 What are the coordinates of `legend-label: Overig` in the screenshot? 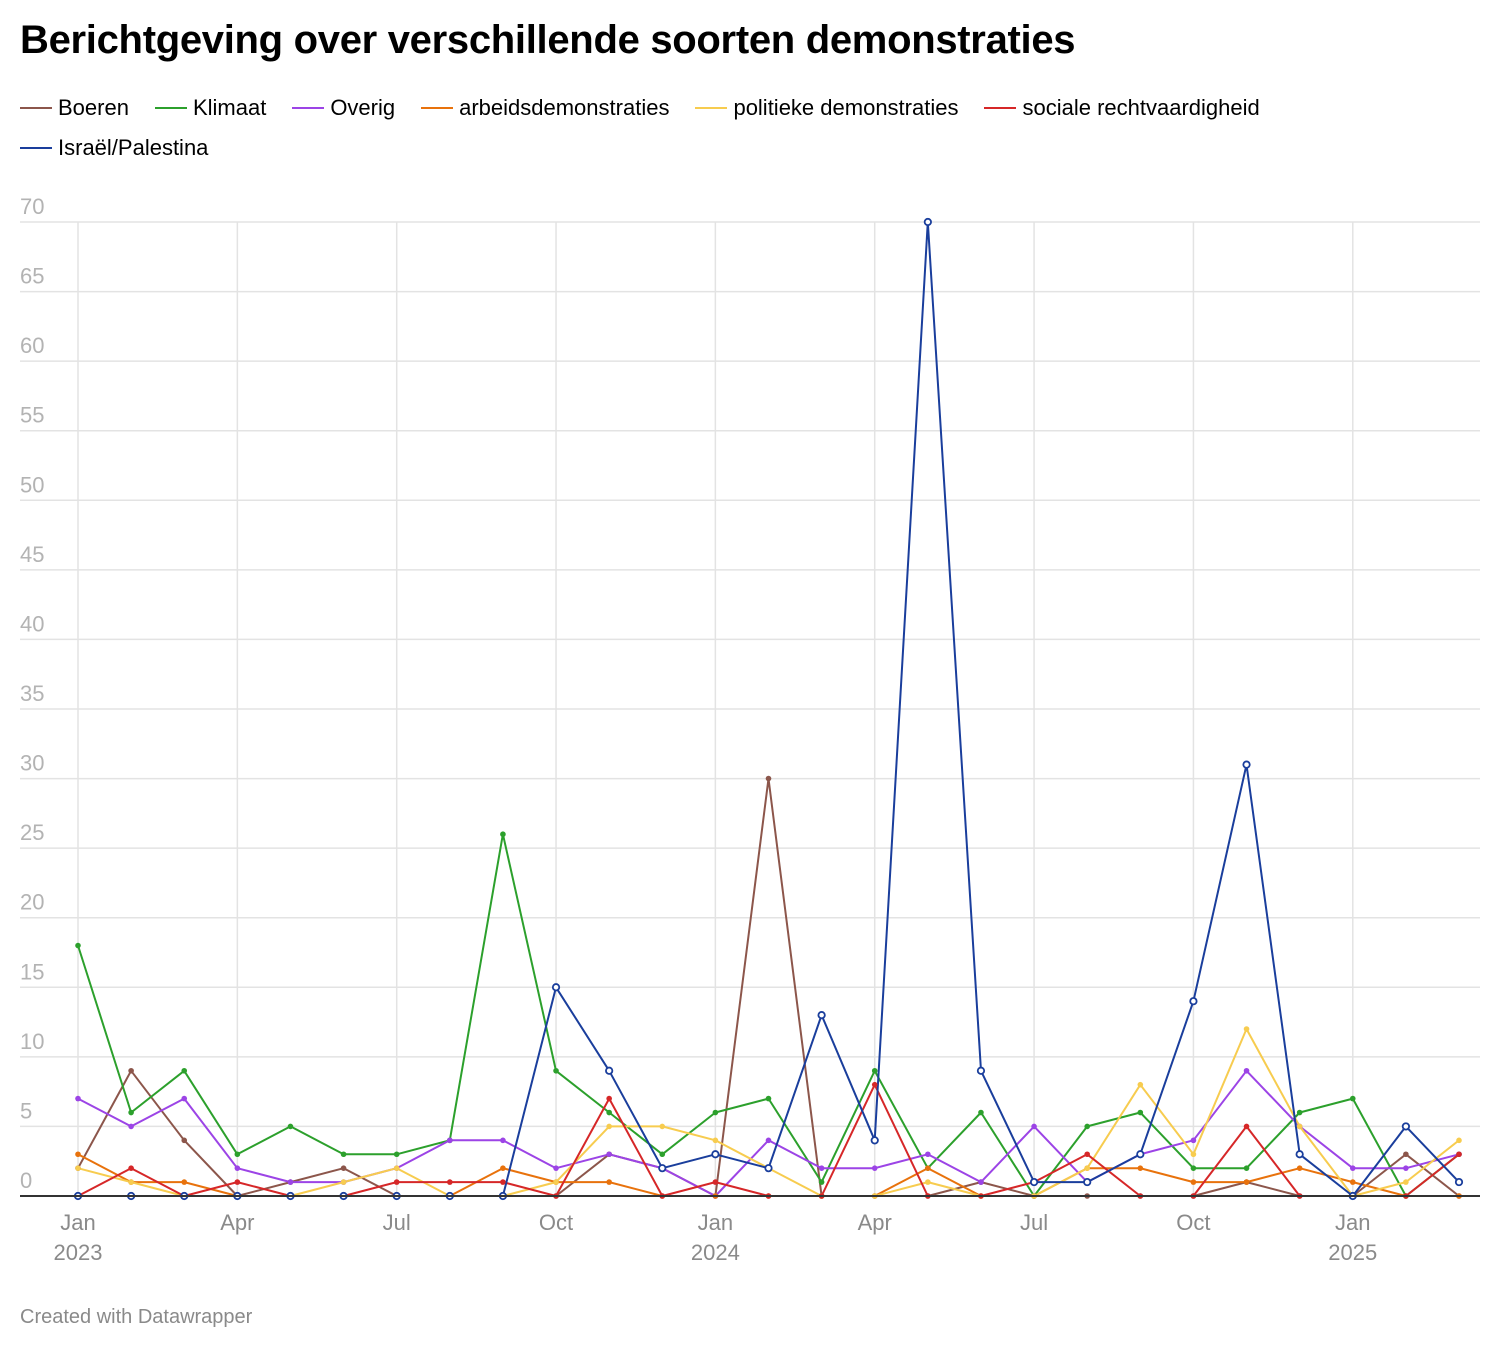 It's located at (363, 107).